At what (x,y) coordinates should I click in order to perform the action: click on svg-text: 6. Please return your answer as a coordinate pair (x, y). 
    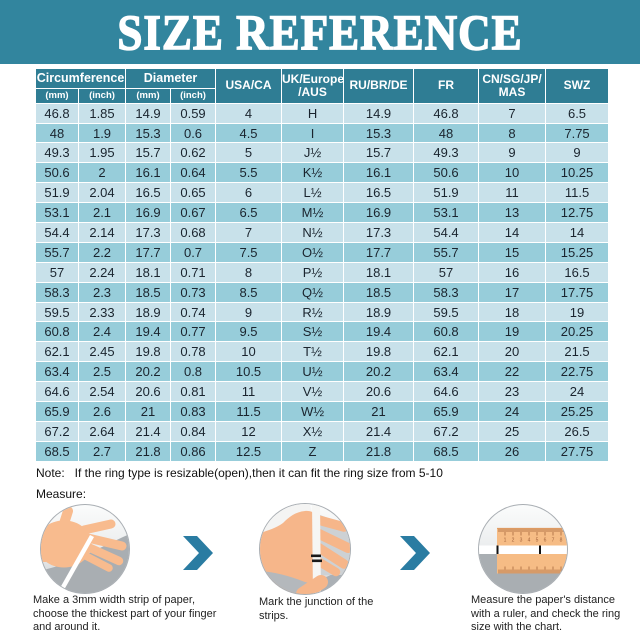
    Looking at the image, I should click on (545, 541).